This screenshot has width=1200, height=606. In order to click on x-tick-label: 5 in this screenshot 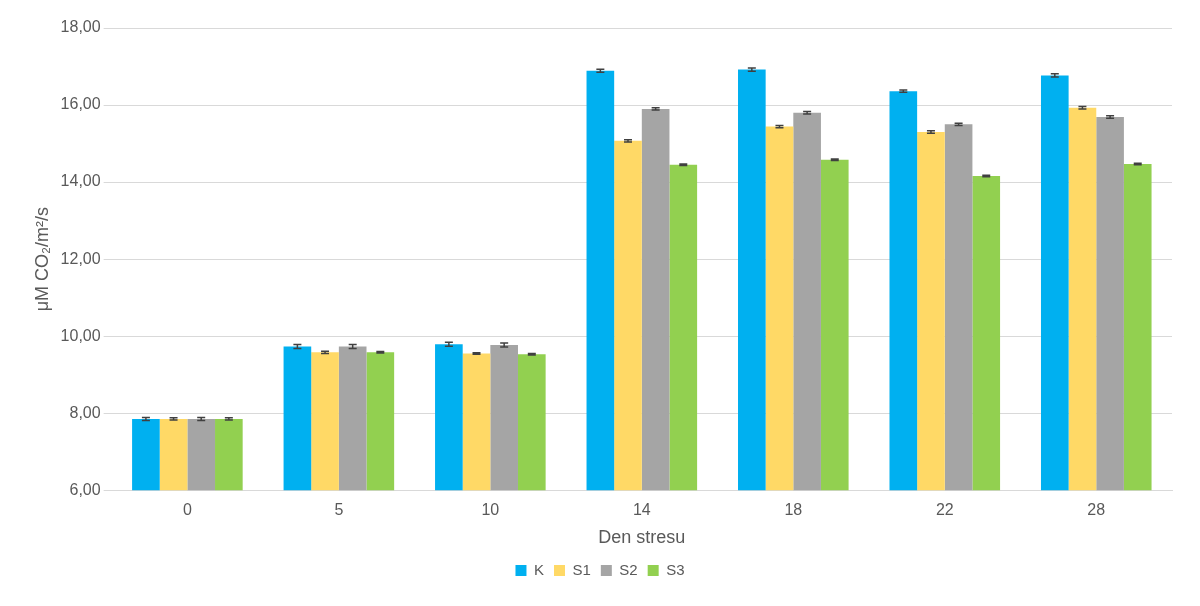, I will do `click(339, 510)`.